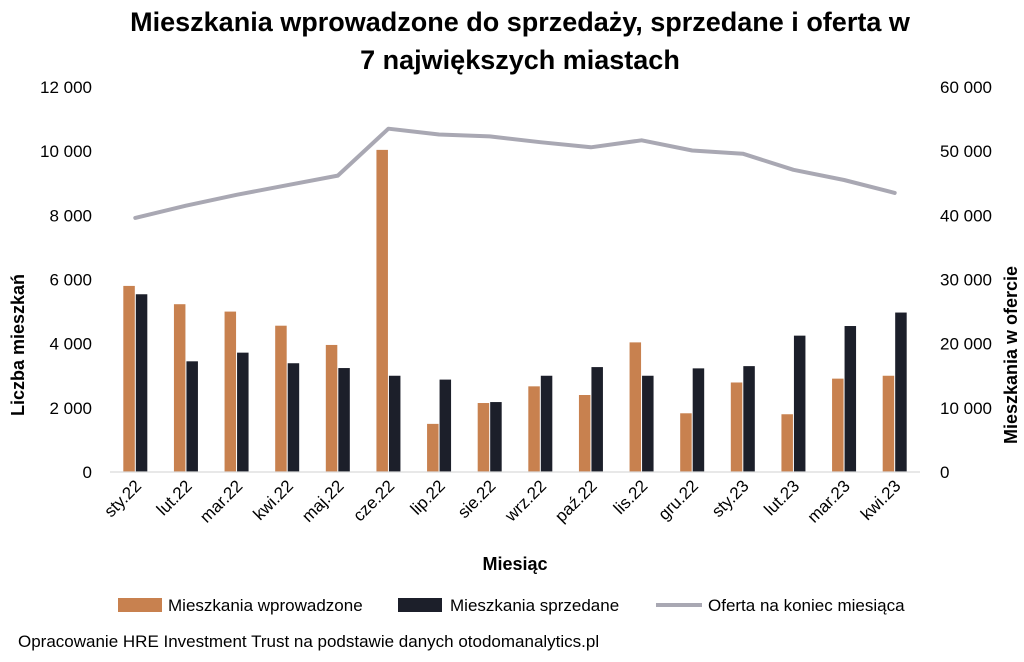 The height and width of the screenshot is (662, 1024). What do you see at coordinates (70, 344) in the screenshot?
I see `y-left-tick-label: 4 000` at bounding box center [70, 344].